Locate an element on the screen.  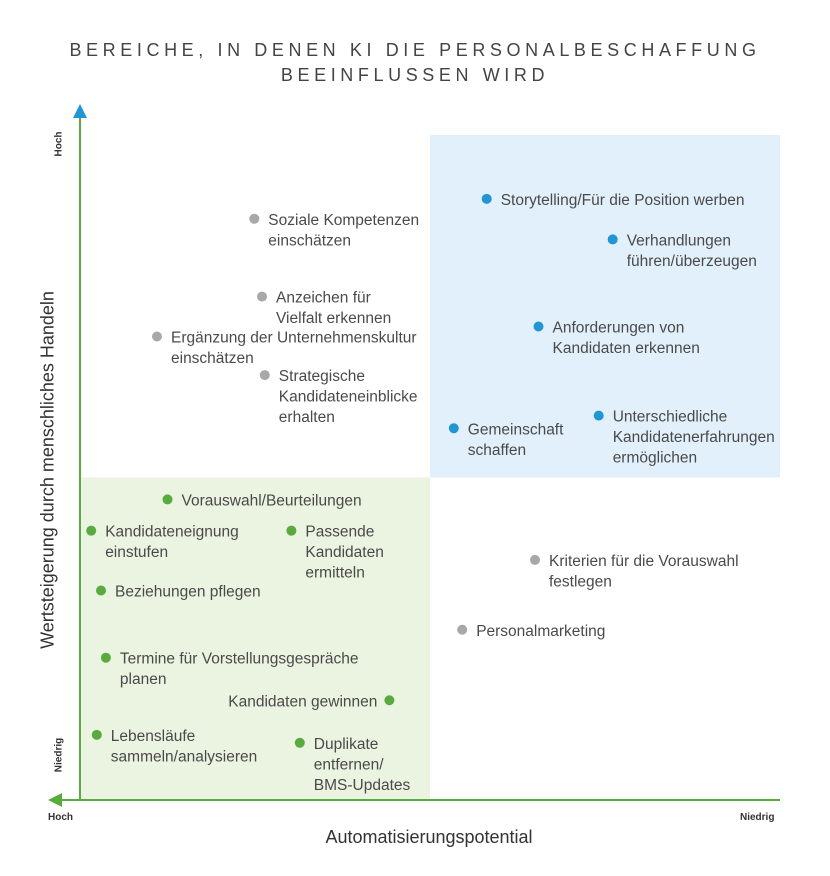
x-axis-label: Automatisierungspotential is located at coordinates (429, 837).